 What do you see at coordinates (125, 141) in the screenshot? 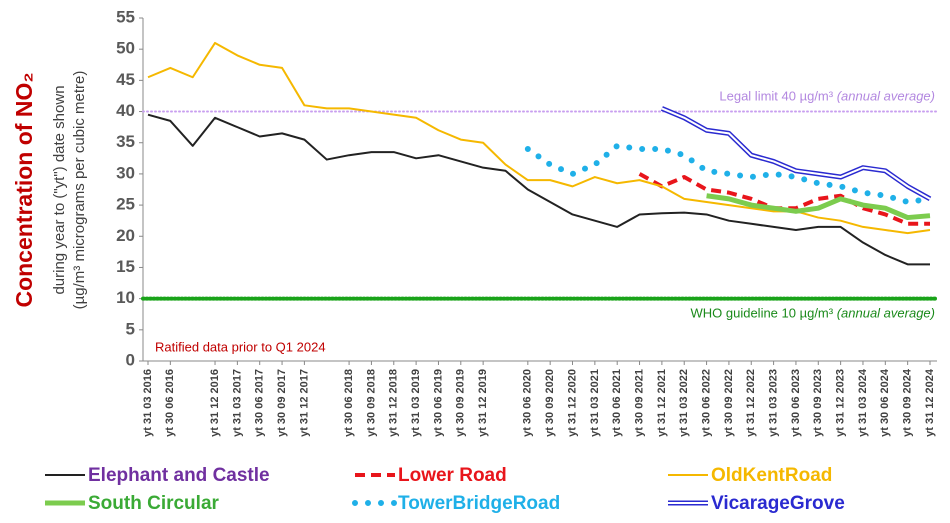
I see `y-tick-label: 35` at bounding box center [125, 141].